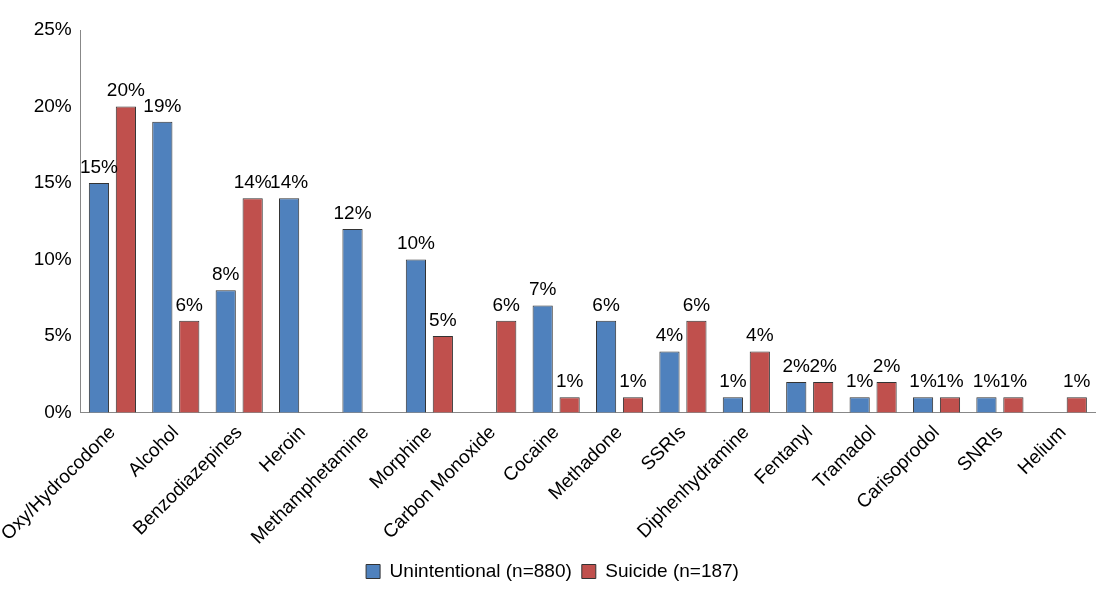 The image size is (1107, 596). I want to click on y-tick-label: 20%, so click(52, 105).